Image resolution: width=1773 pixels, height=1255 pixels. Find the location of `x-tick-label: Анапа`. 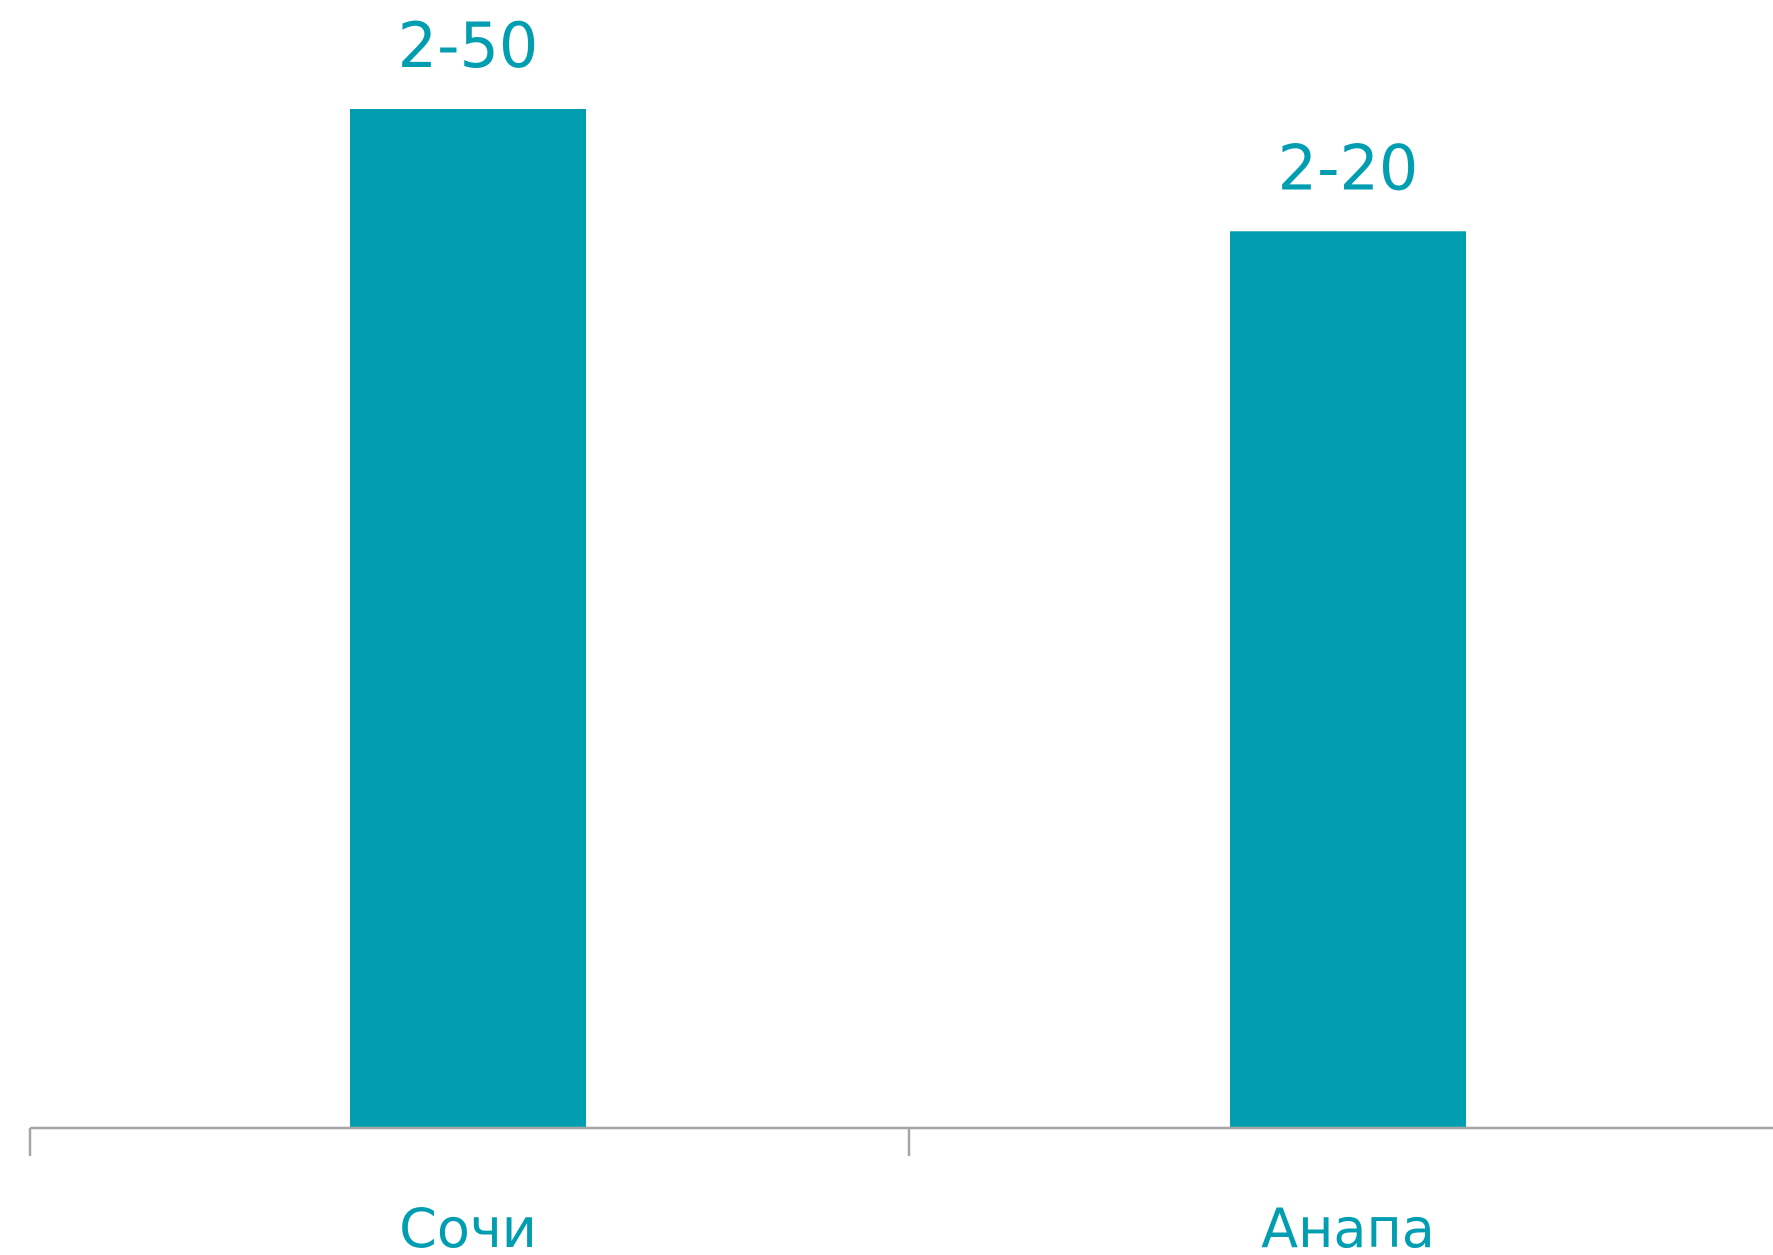

x-tick-label: Анапа is located at coordinates (1348, 1226).